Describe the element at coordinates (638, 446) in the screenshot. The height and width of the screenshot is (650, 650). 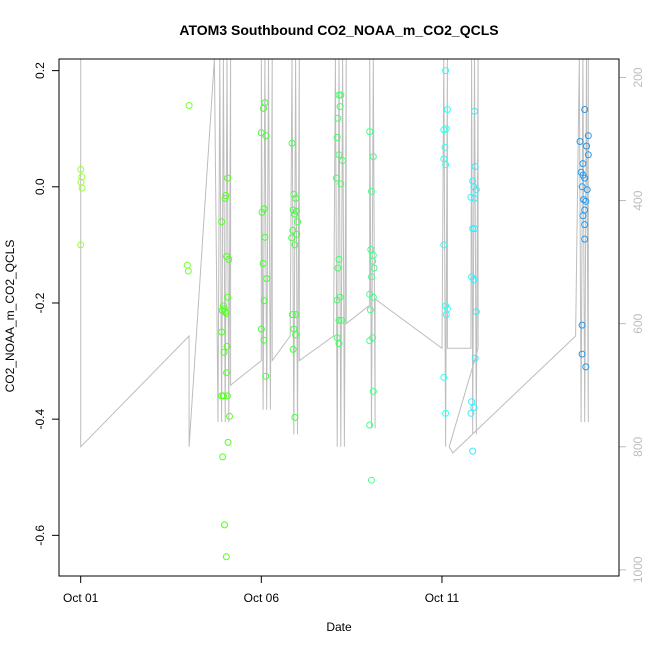
I see `y2-tick-label: 800` at that location.